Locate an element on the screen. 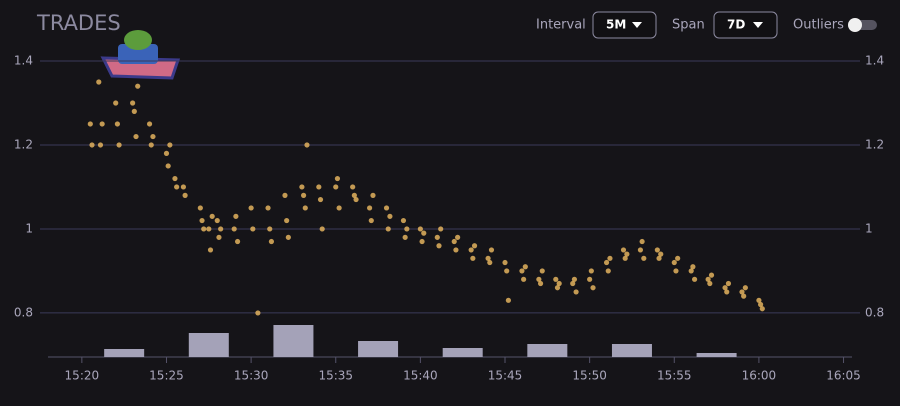 Image resolution: width=900 pixels, height=406 pixels. interval-value: 5M is located at coordinates (616, 25).